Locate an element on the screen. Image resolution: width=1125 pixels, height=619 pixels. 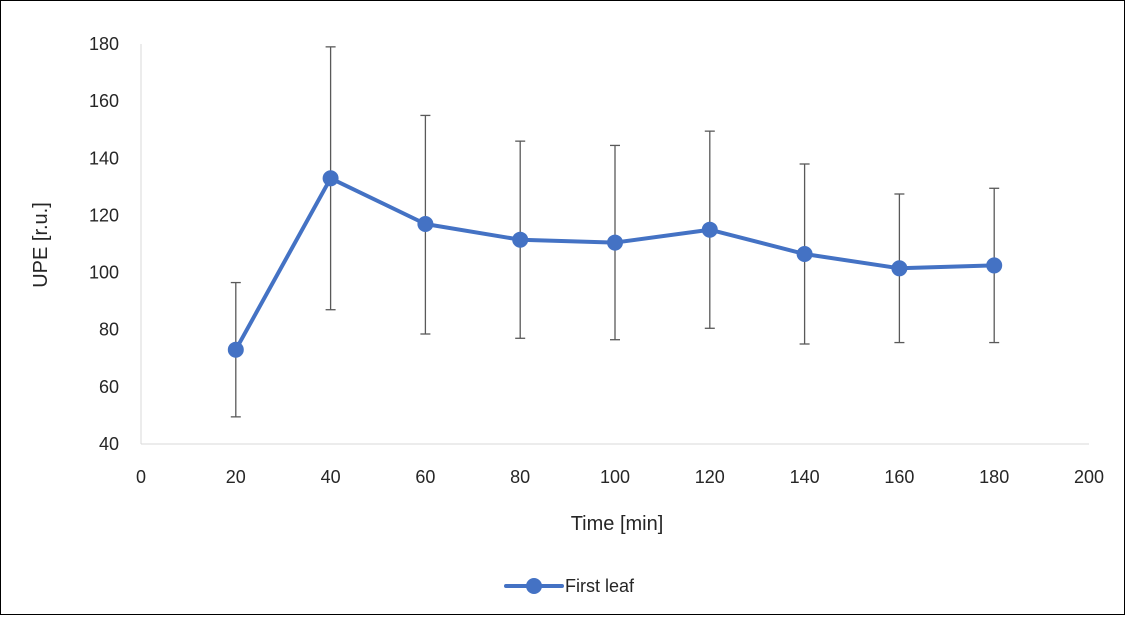
y-tick-label: 120 is located at coordinates (104, 215).